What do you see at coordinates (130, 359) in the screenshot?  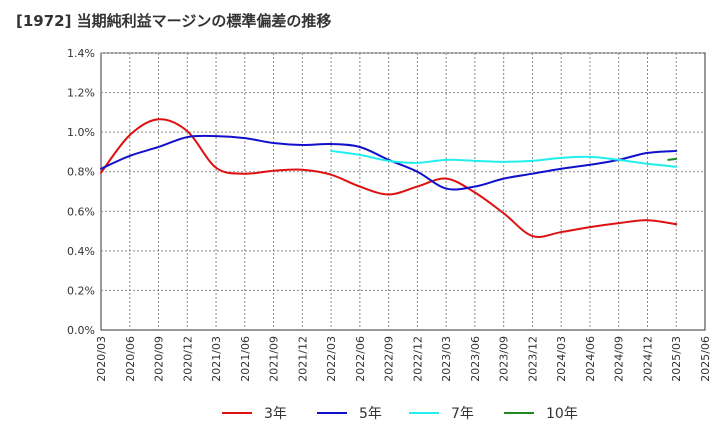 I see `x-tick-label: 2020/06` at bounding box center [130, 359].